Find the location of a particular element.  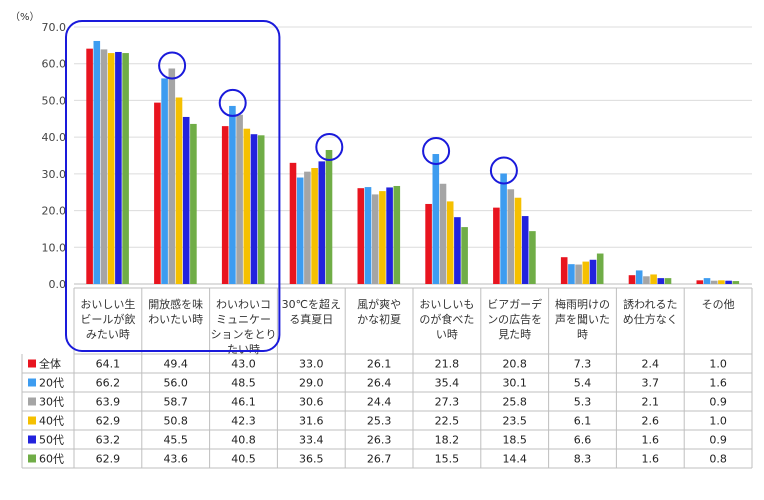

table-cell-value: 21.8 is located at coordinates (447, 364).